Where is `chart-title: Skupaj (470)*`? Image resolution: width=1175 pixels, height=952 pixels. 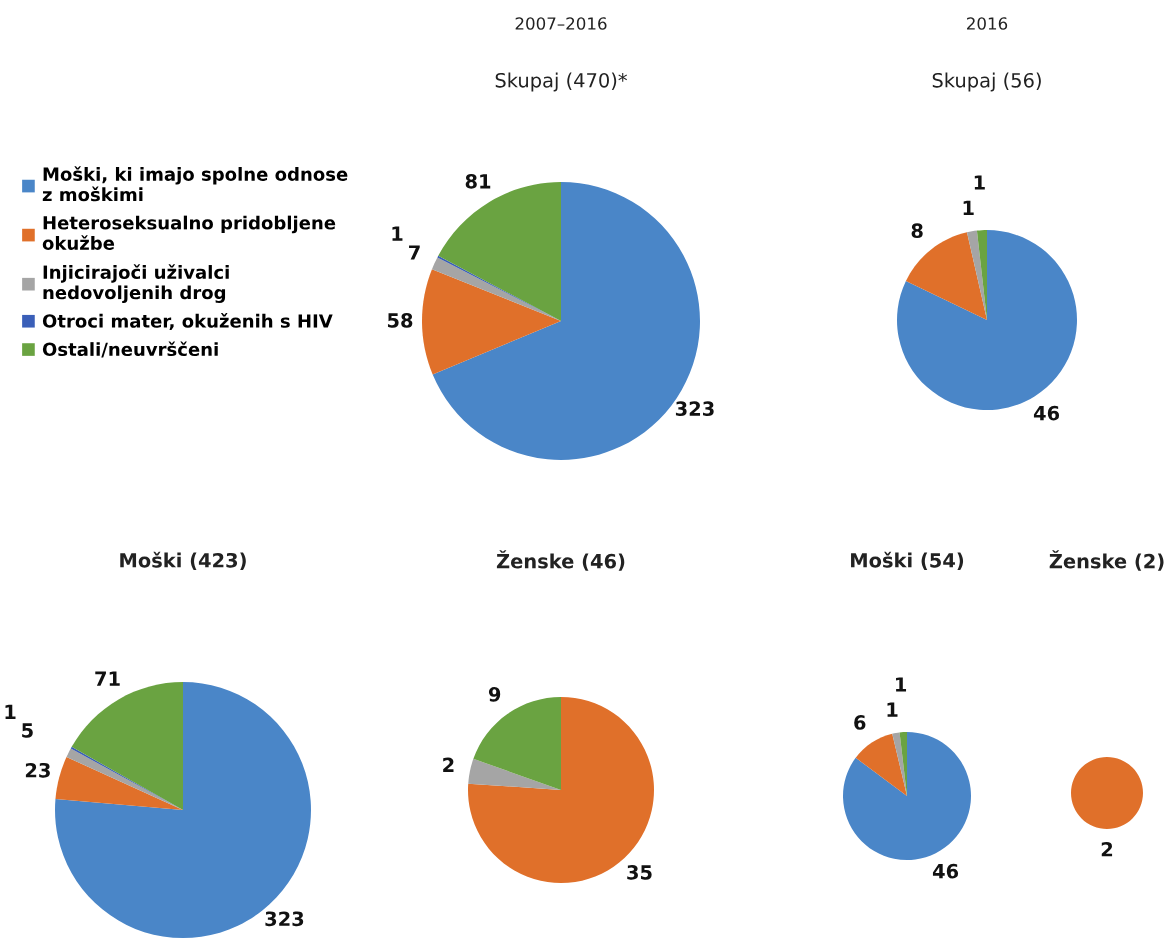 chart-title: Skupaj (470)* is located at coordinates (561, 82).